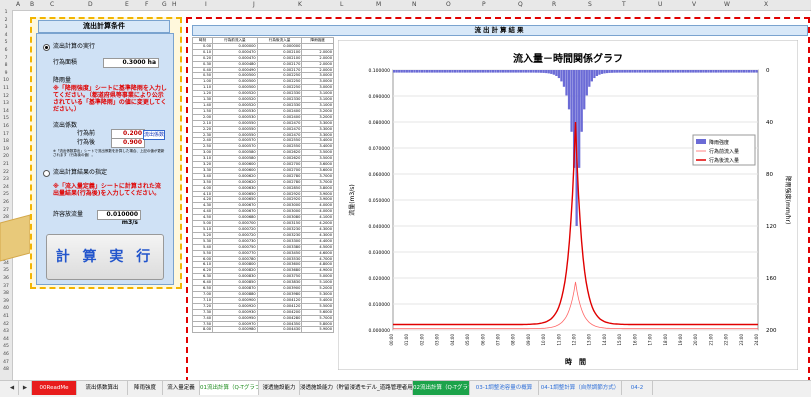 The height and width of the screenshot is (397, 811). Describe the element at coordinates (127, 4) in the screenshot. I see `column-letter: E` at that location.